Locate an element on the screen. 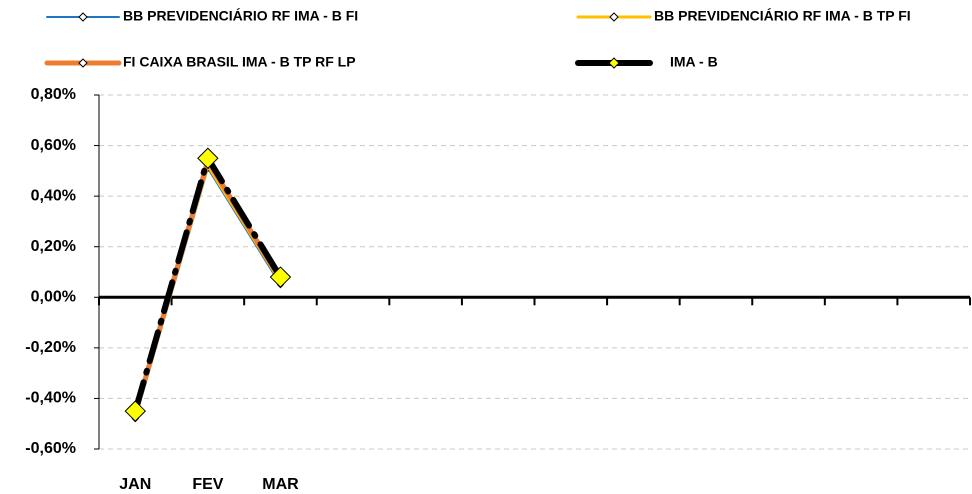 The height and width of the screenshot is (494, 972). legend-label: BB PREVIDENCIÁRIO RF IMA - B FI is located at coordinates (240, 16).